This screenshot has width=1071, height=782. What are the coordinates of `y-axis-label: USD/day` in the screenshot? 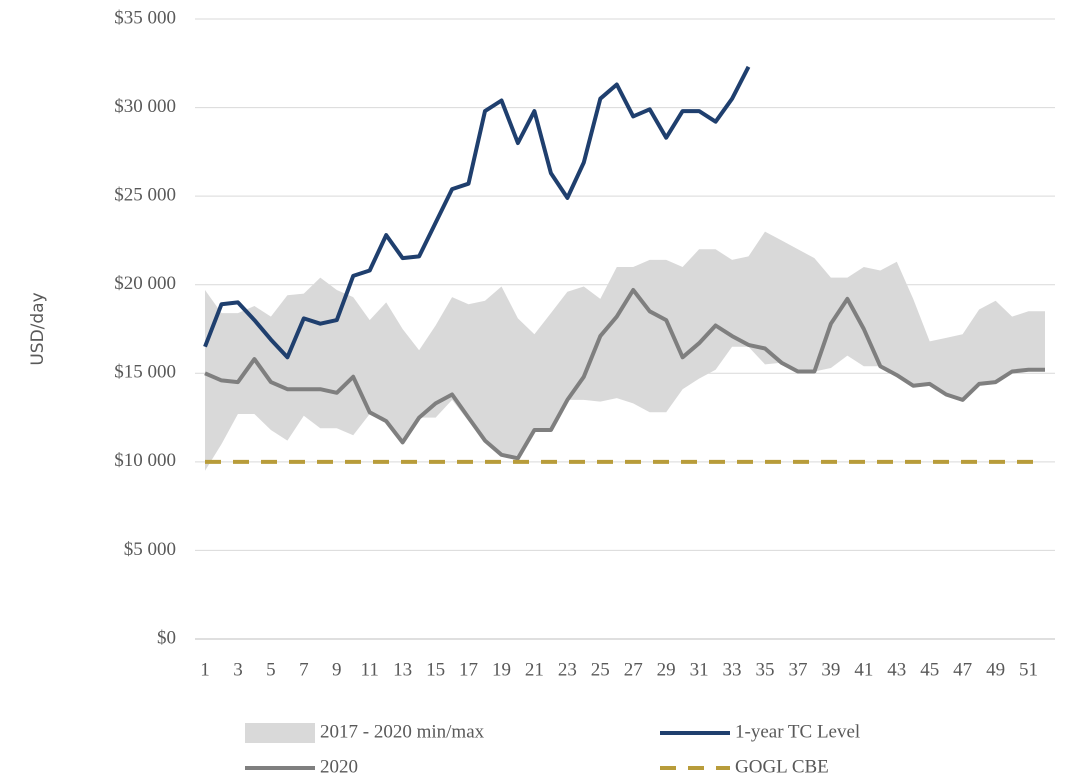 It's located at (38, 328).